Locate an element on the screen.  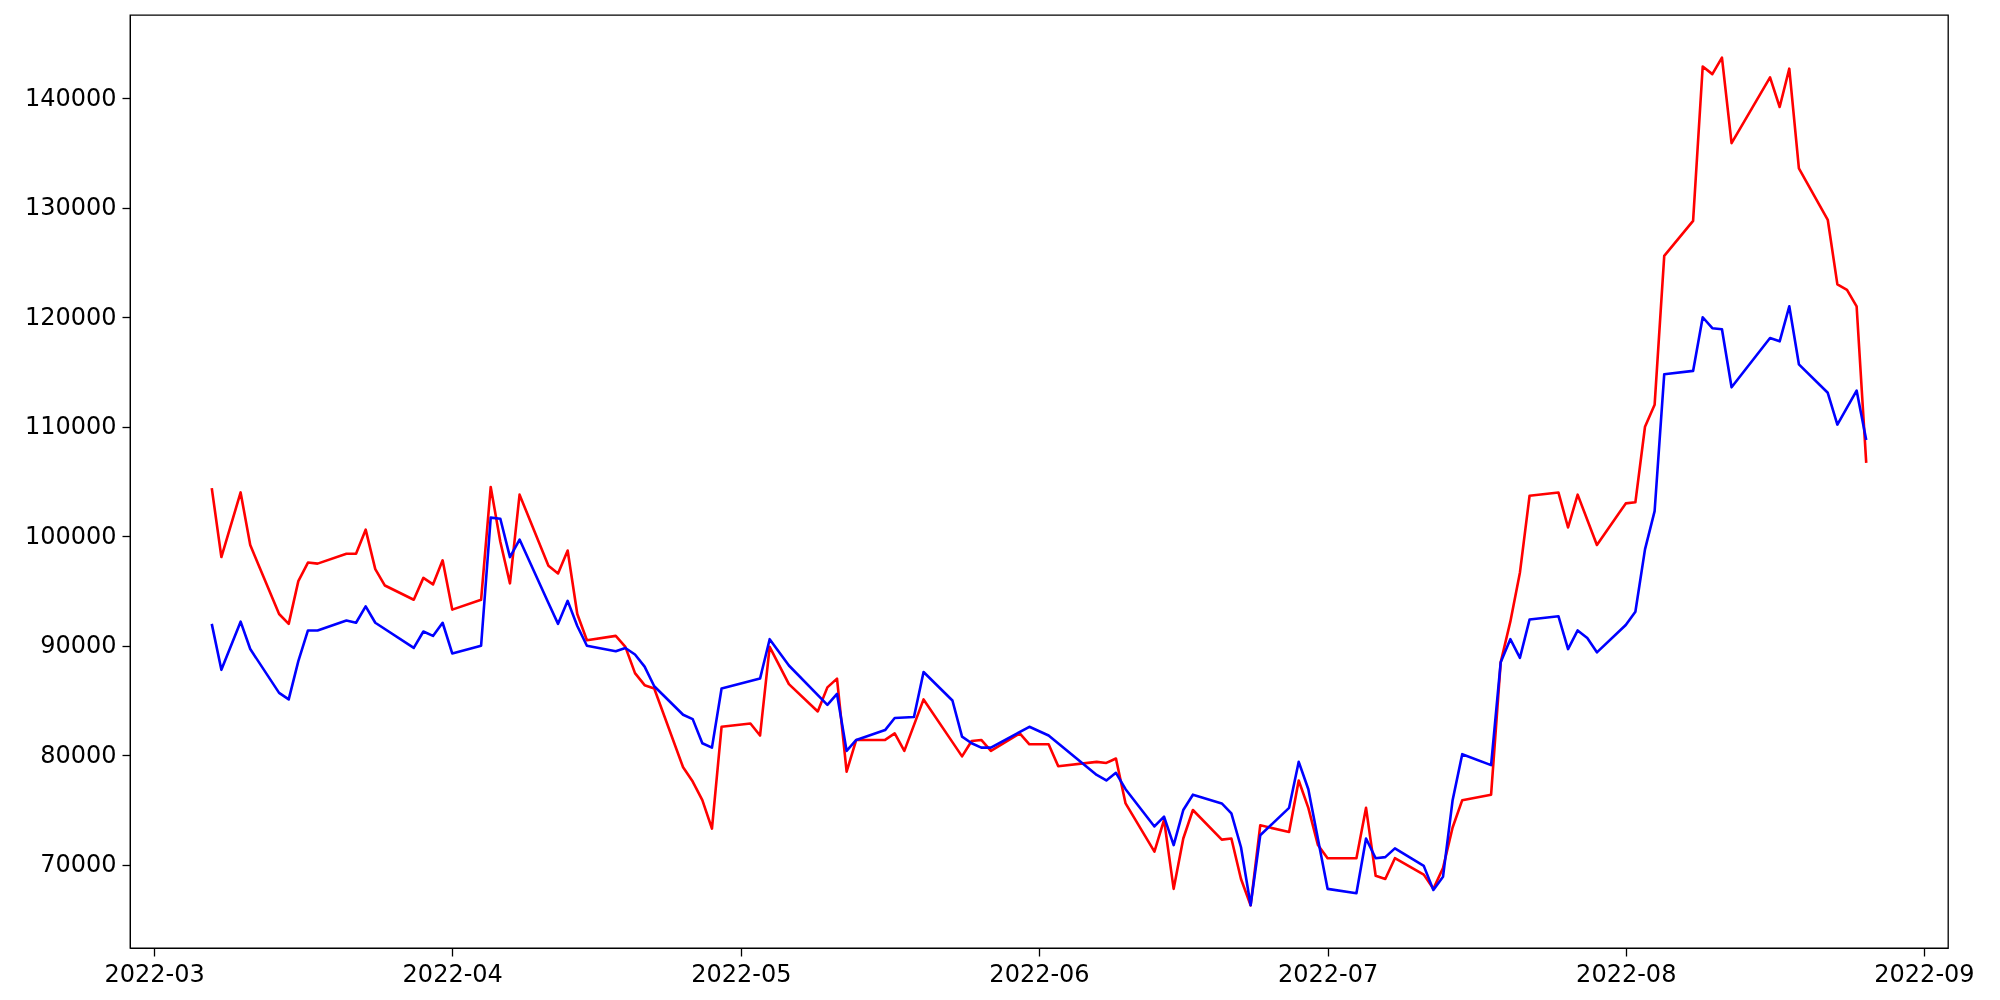
y-tick-label: 120000 is located at coordinates (70, 316).